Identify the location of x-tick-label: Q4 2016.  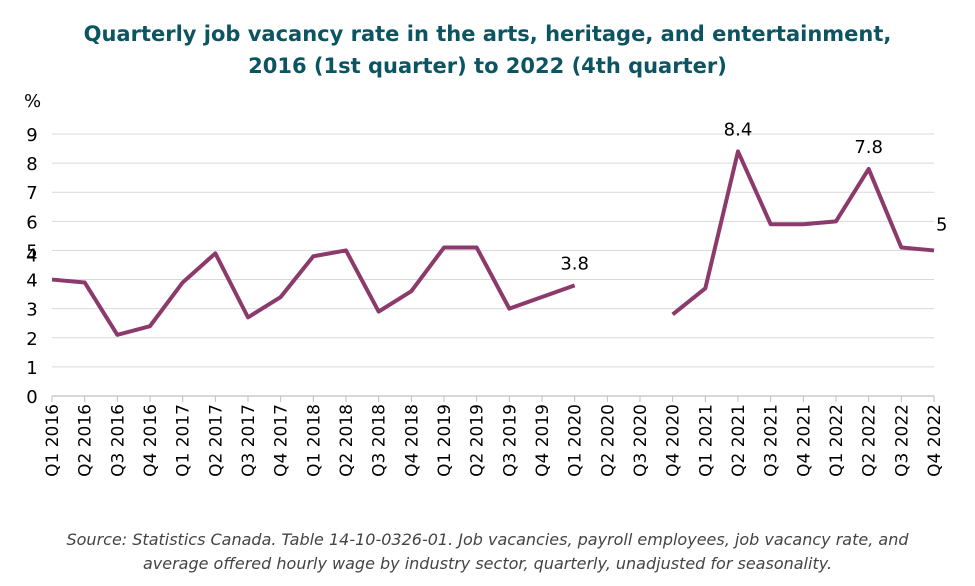
(151, 440).